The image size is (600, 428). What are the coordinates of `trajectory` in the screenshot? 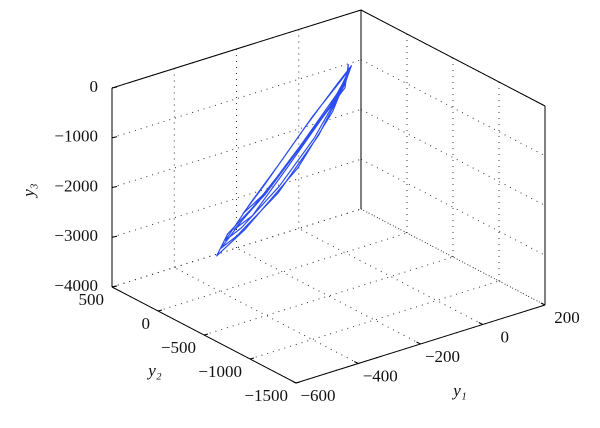 It's located at (284, 160).